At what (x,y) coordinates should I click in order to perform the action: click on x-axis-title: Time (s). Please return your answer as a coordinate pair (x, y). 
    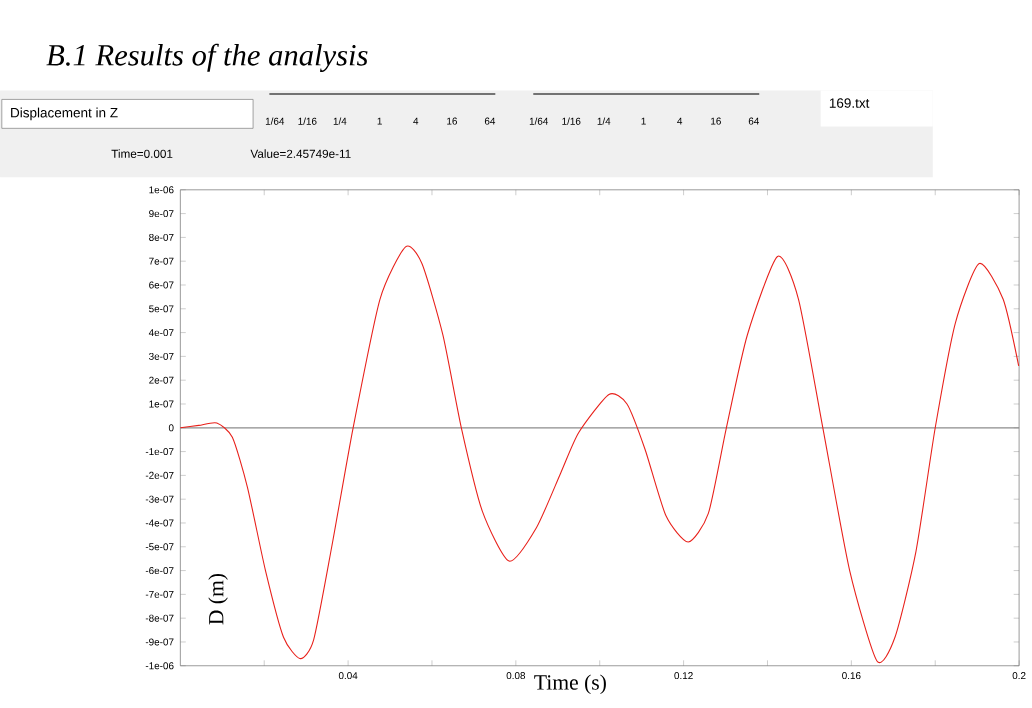
    Looking at the image, I should click on (570, 684).